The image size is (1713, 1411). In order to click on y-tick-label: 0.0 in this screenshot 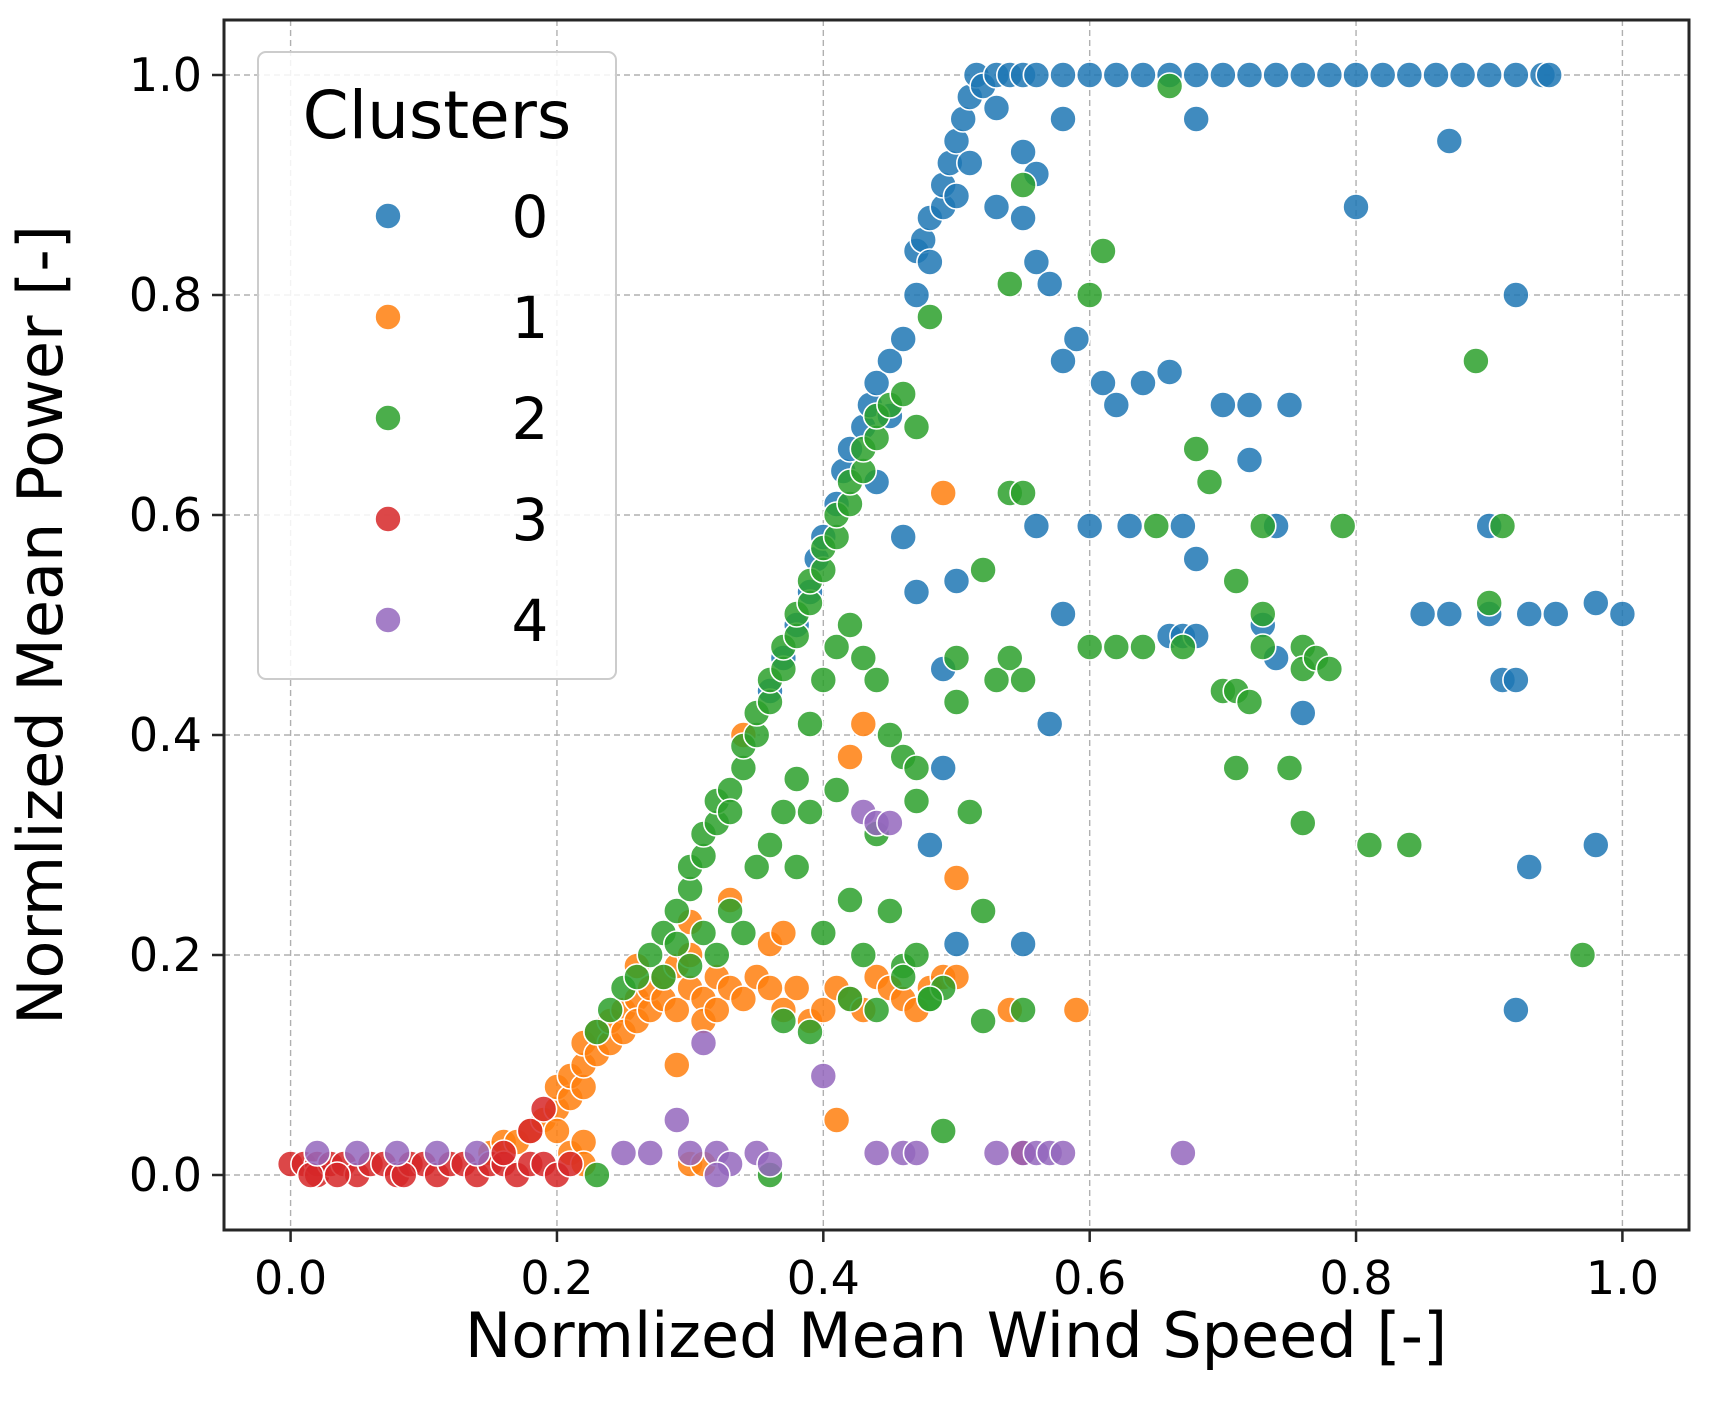, I will do `click(165, 1175)`.